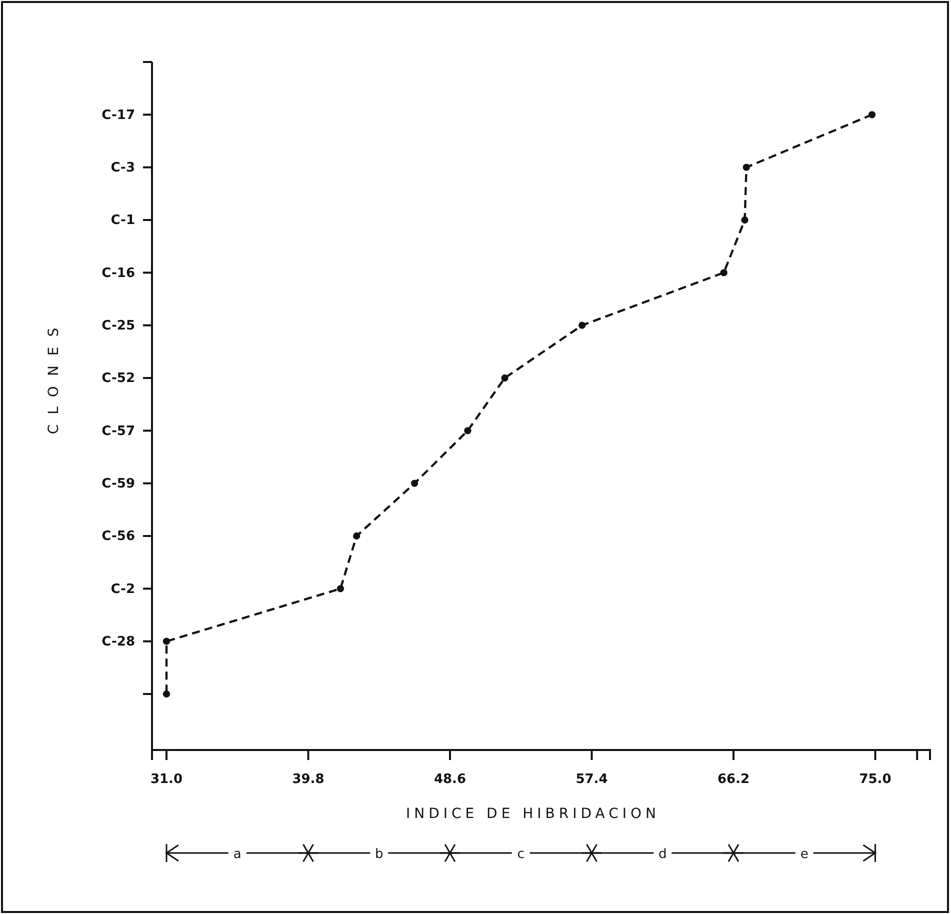  I want to click on x-axis-title: INDICE DE HIBRIDACION, so click(533, 814).